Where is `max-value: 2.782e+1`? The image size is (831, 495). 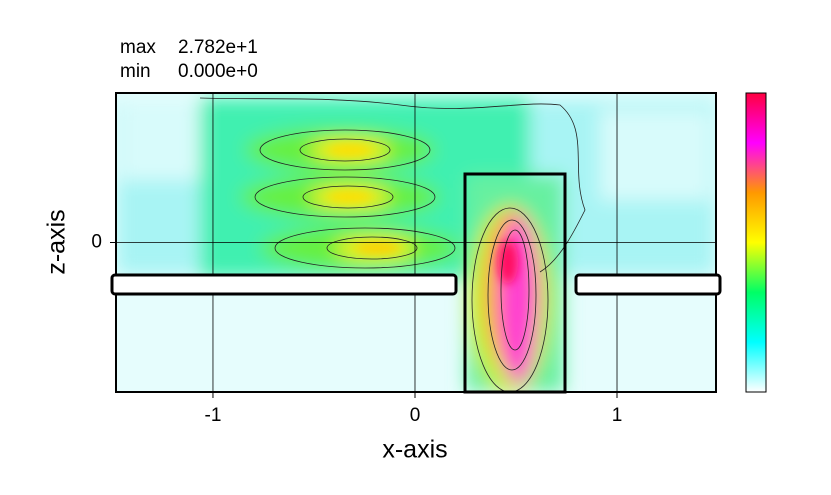 max-value: 2.782e+1 is located at coordinates (218, 47).